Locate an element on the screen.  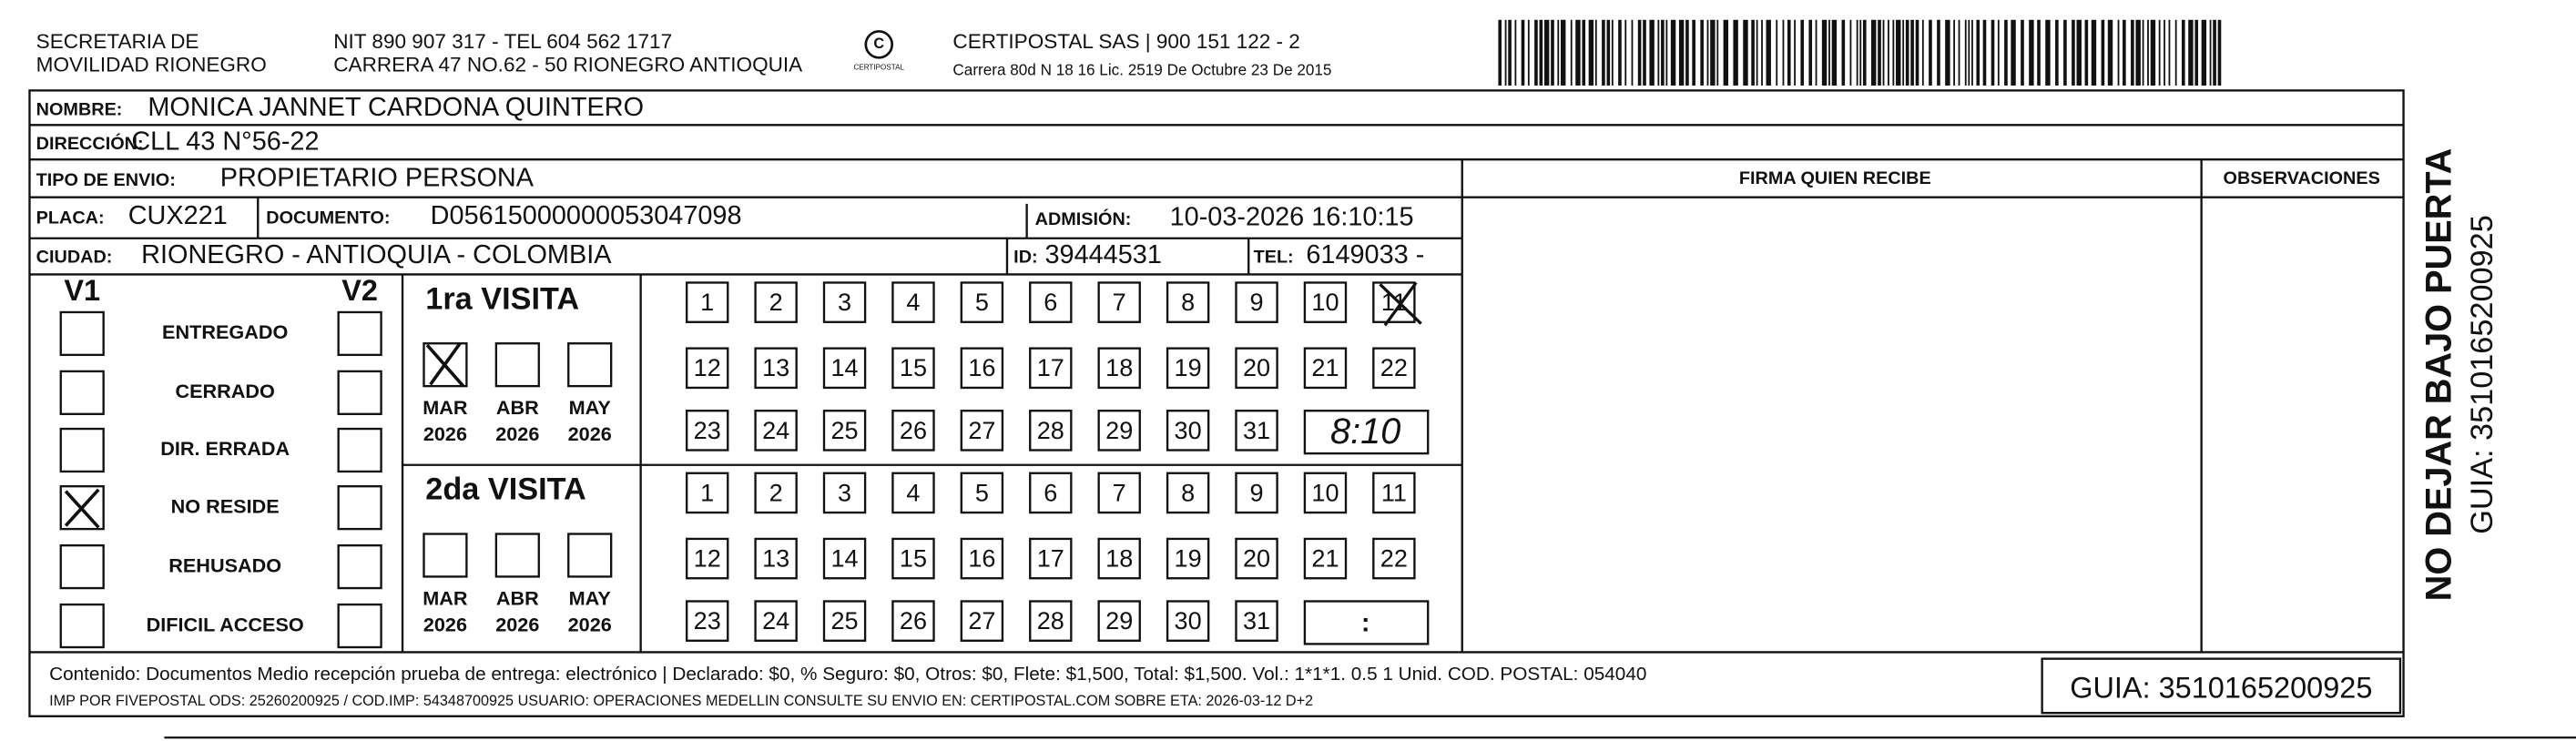
notes-header: OBSERVACIONES is located at coordinates (2302, 178).